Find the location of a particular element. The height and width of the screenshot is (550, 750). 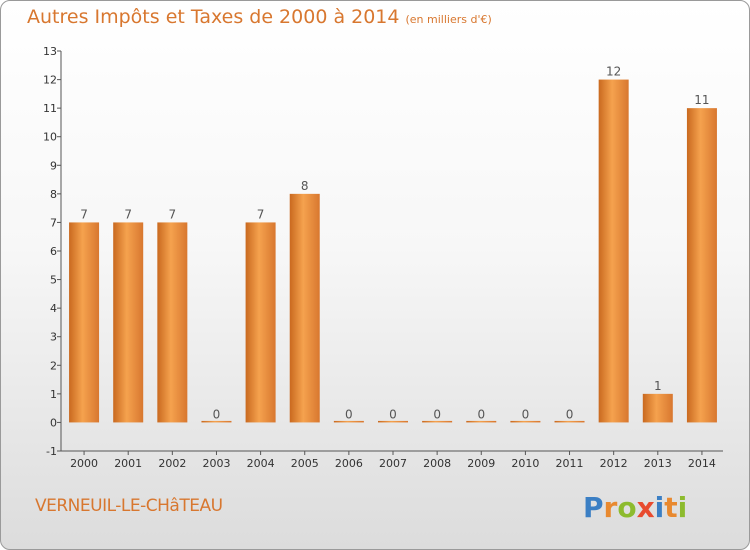

chart-title-text: Autres Impôts et Taxes de 2000 à 2014 is located at coordinates (213, 17).